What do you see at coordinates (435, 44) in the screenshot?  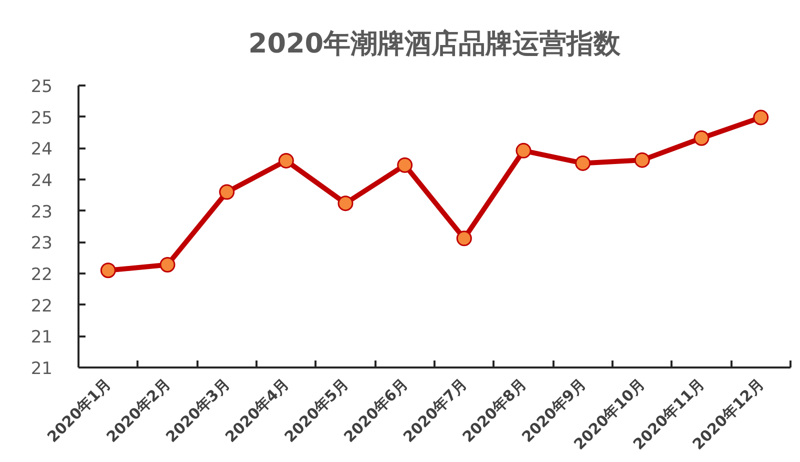 I see `chart-title: 2020年潮牌酒店品牌运营指数` at bounding box center [435, 44].